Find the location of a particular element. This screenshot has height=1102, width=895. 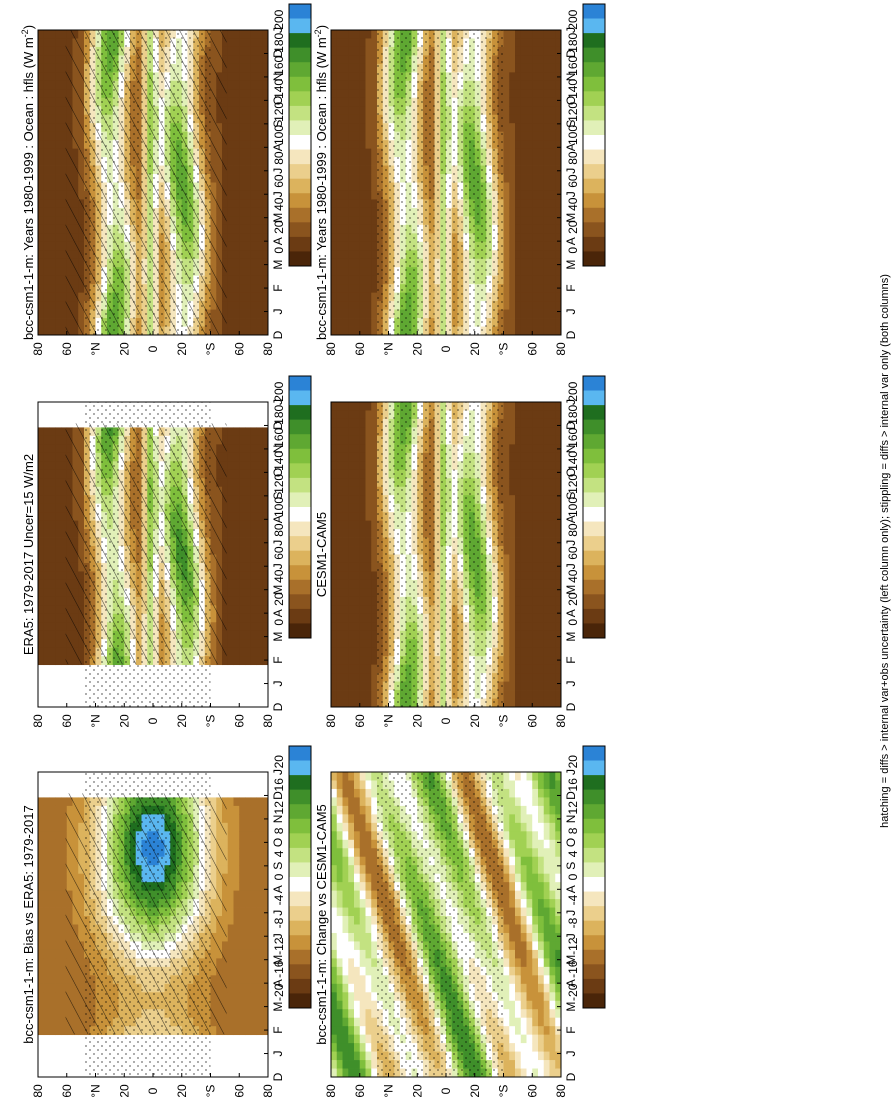

lat-tick-label: 80 is located at coordinates (561, 349).